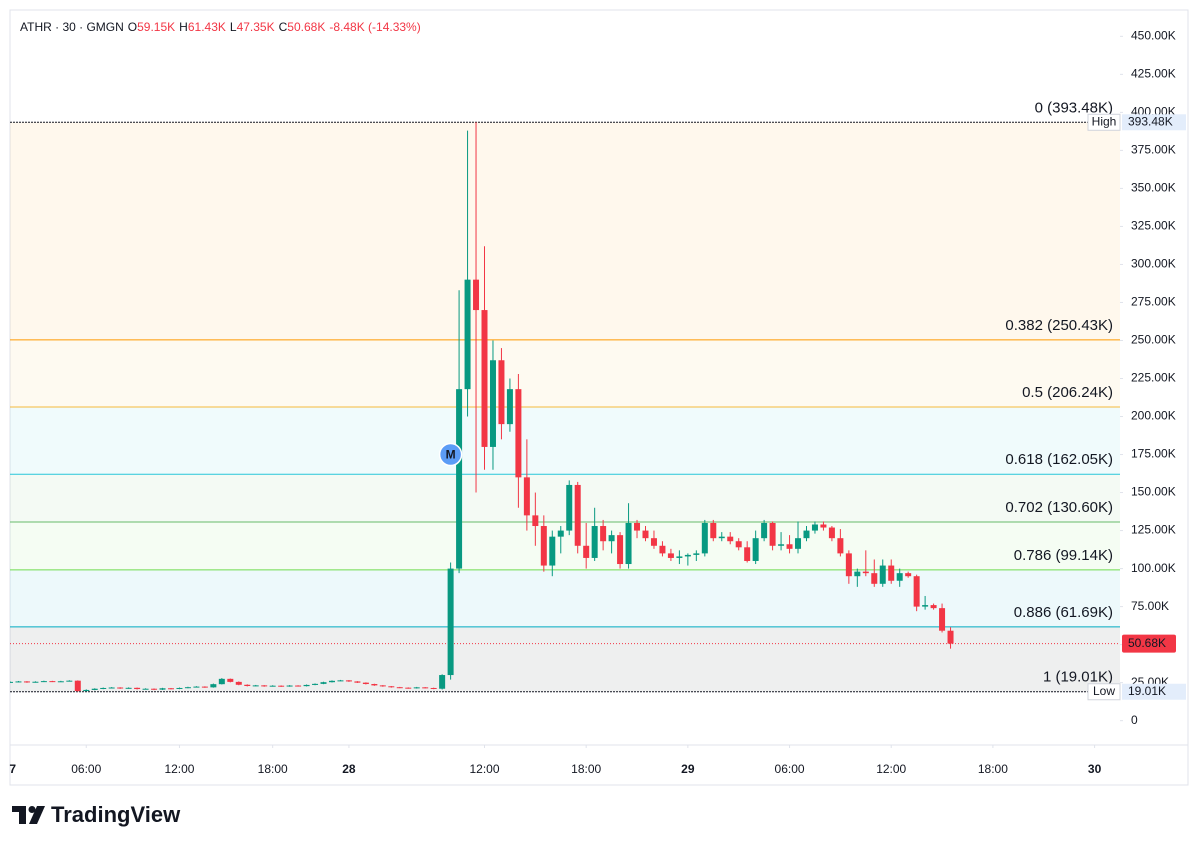 This screenshot has height=847, width=1200. What do you see at coordinates (1150, 606) in the screenshot?
I see `y-tick-label: 75.00K` at bounding box center [1150, 606].